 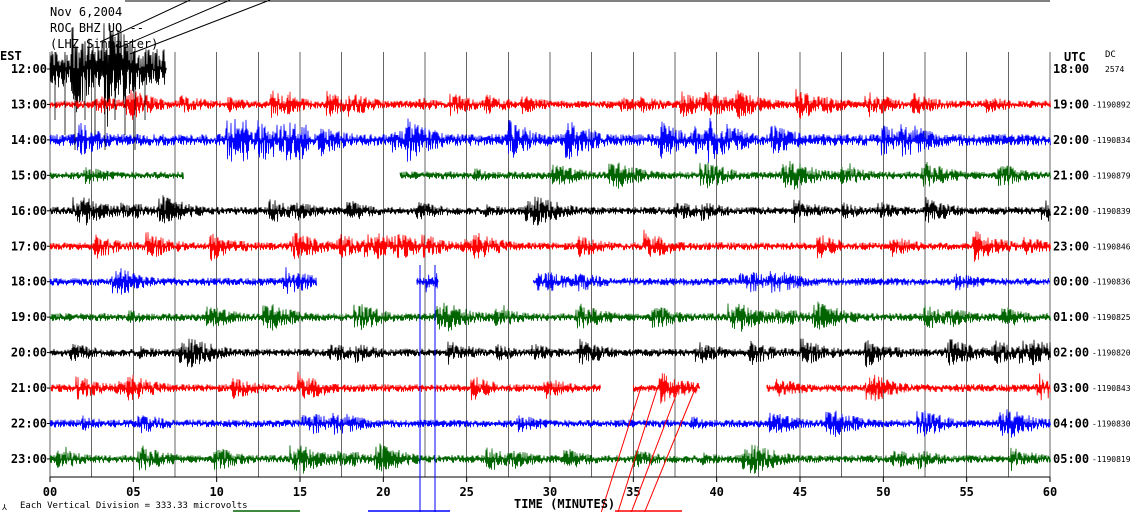 What do you see at coordinates (29, 246) in the screenshot?
I see `est-hour-label: 17:00` at bounding box center [29, 246].